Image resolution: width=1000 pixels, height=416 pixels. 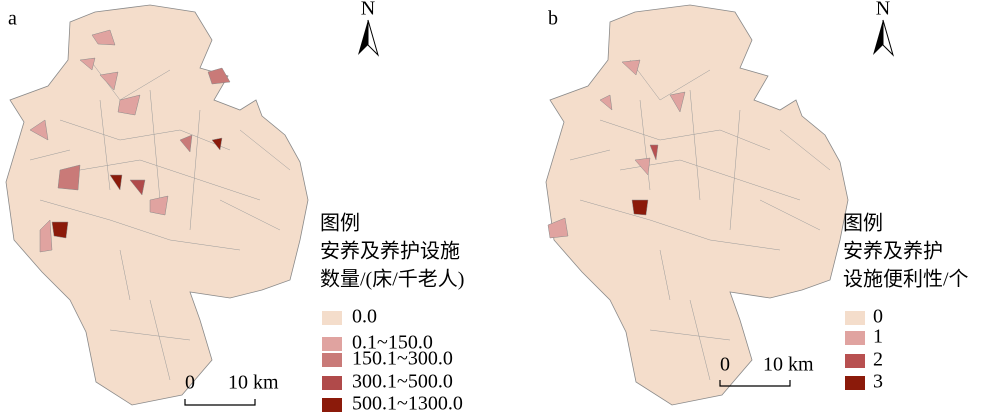 I want to click on panel-label: a, so click(x=12, y=19).